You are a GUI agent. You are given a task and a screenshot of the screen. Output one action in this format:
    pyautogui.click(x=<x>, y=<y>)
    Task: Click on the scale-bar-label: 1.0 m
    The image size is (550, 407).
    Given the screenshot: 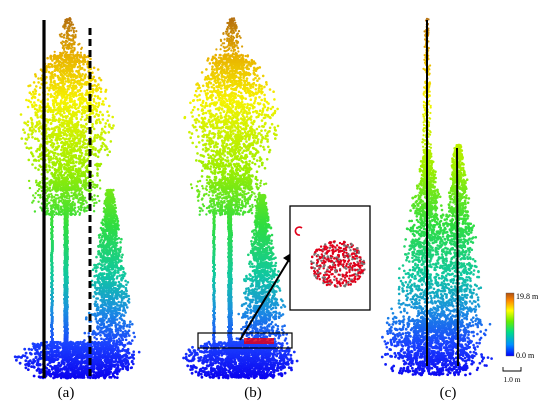 What is the action you would take?
    pyautogui.click(x=511, y=379)
    